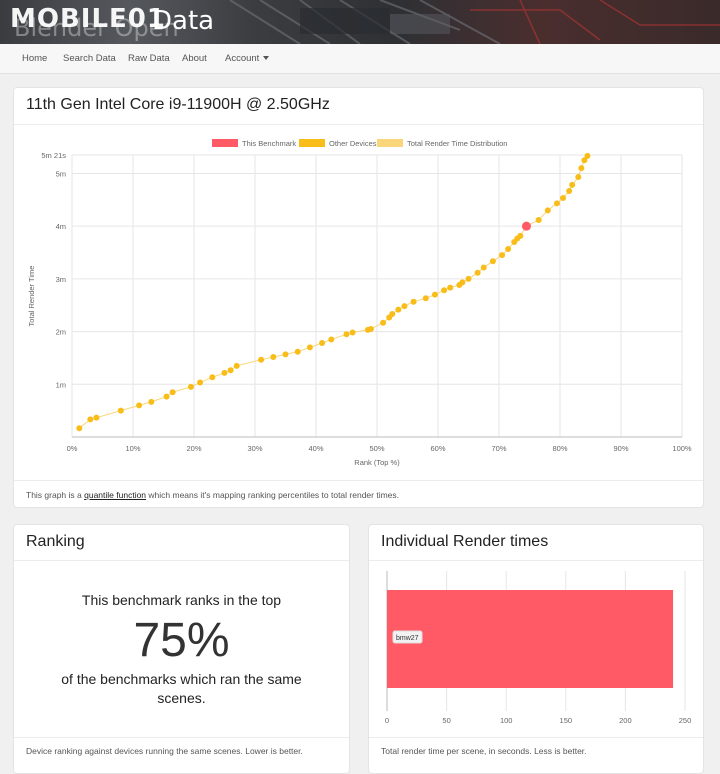  Describe the element at coordinates (242, 58) in the screenshot. I see `nav-account-label: Account` at that location.